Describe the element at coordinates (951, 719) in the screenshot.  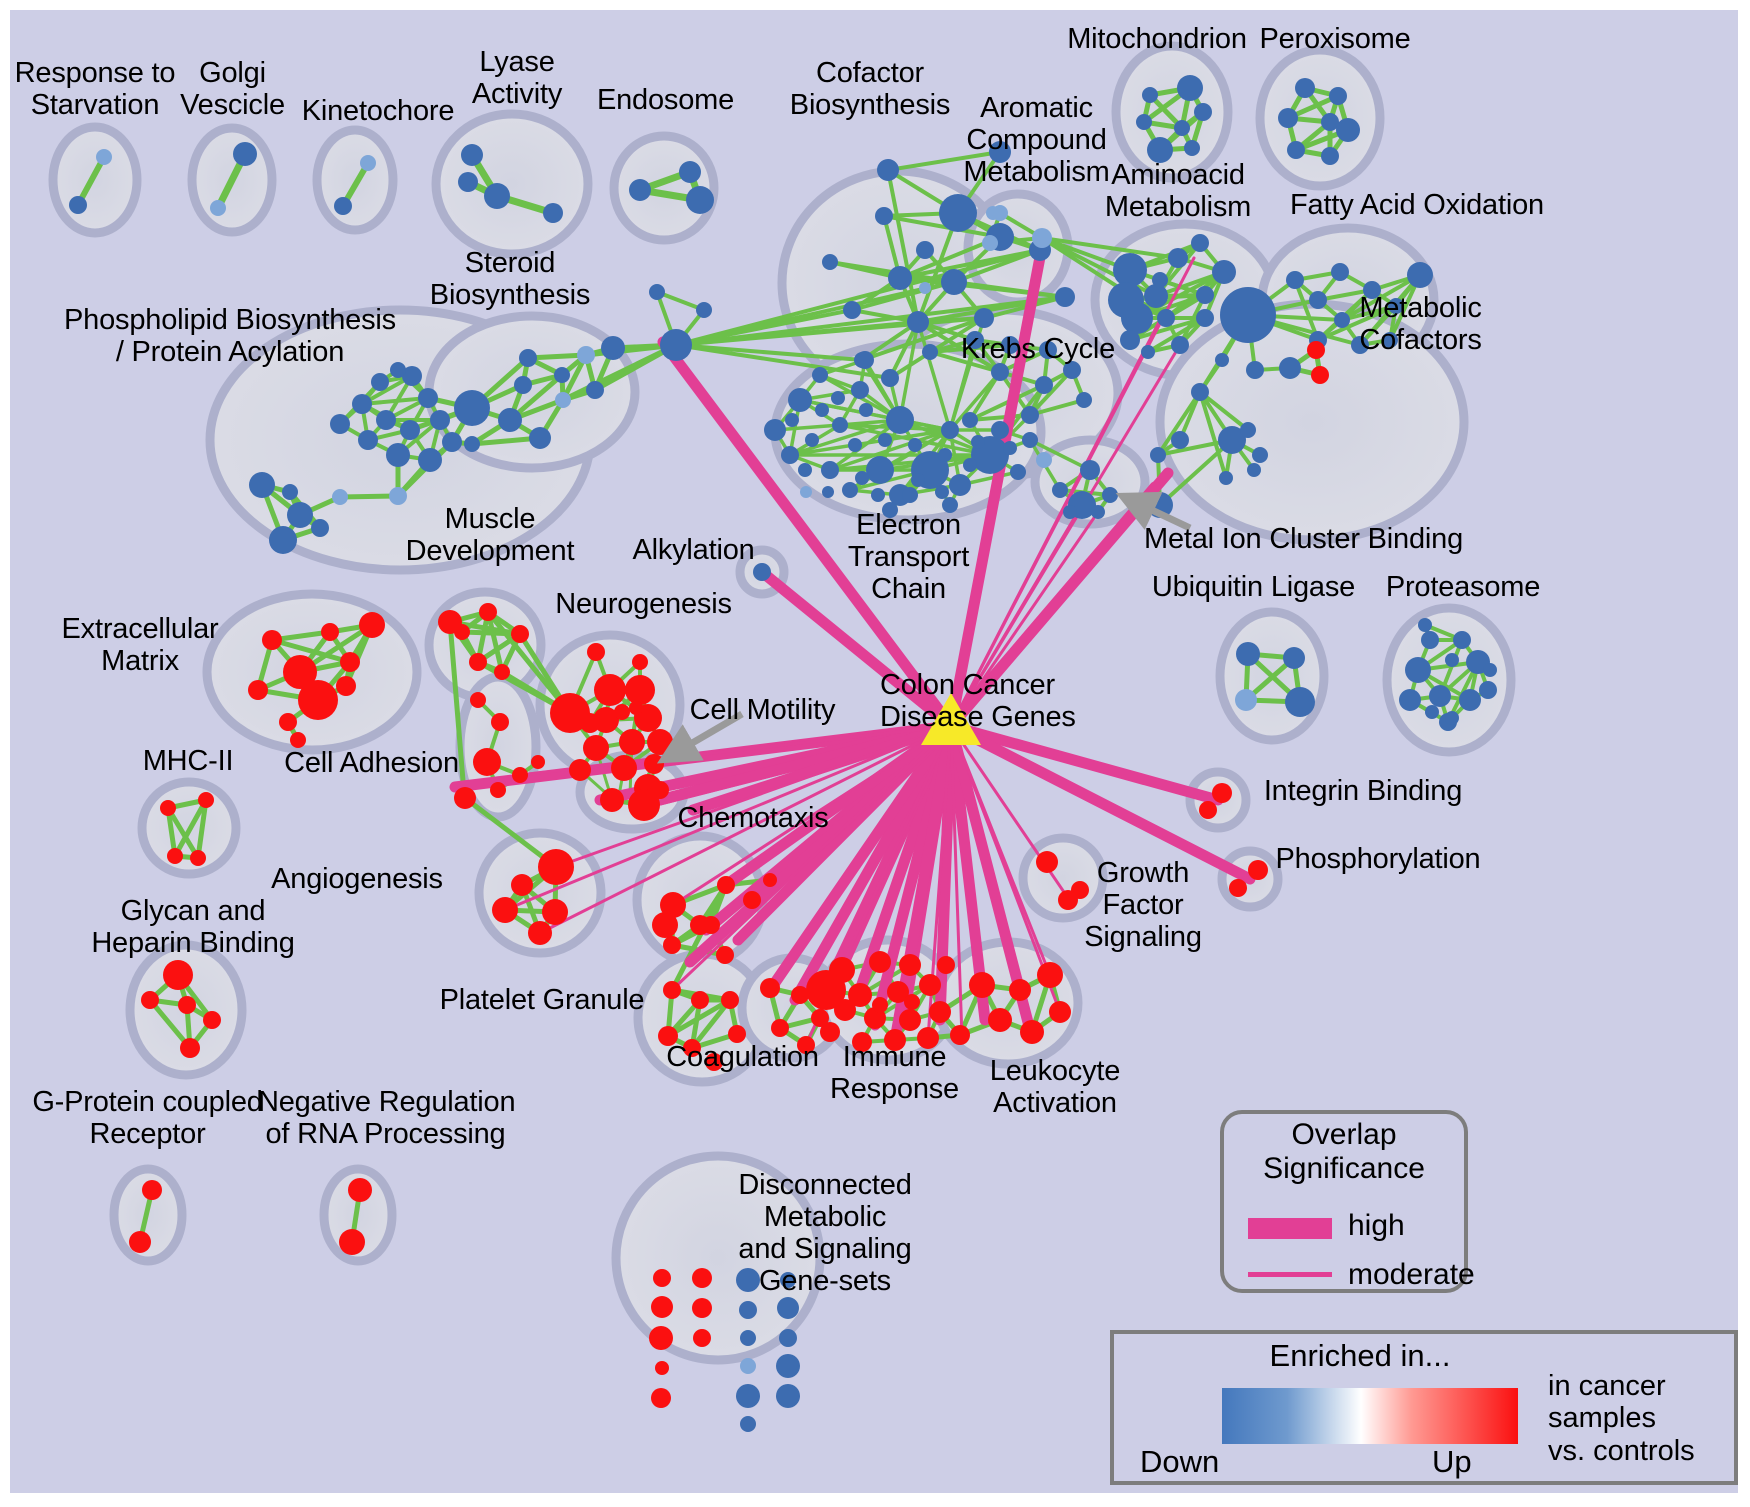
I see `colon-cancer-disease-genes-hub` at that location.